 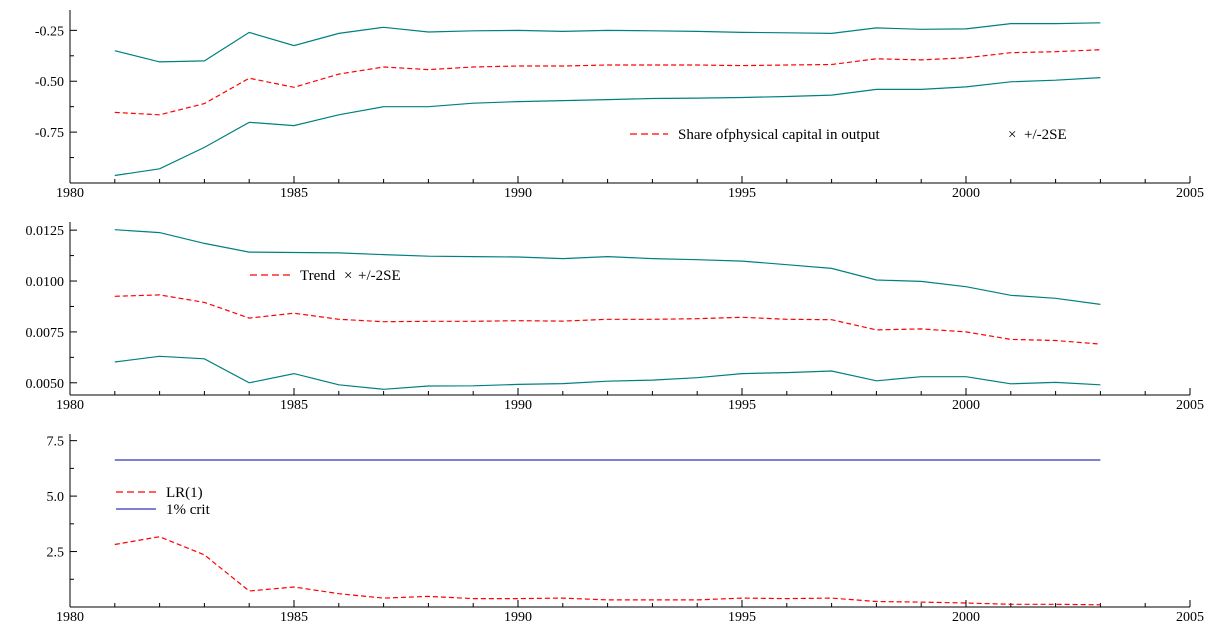 I want to click on y-tick-label: 0.0100, so click(x=45, y=282).